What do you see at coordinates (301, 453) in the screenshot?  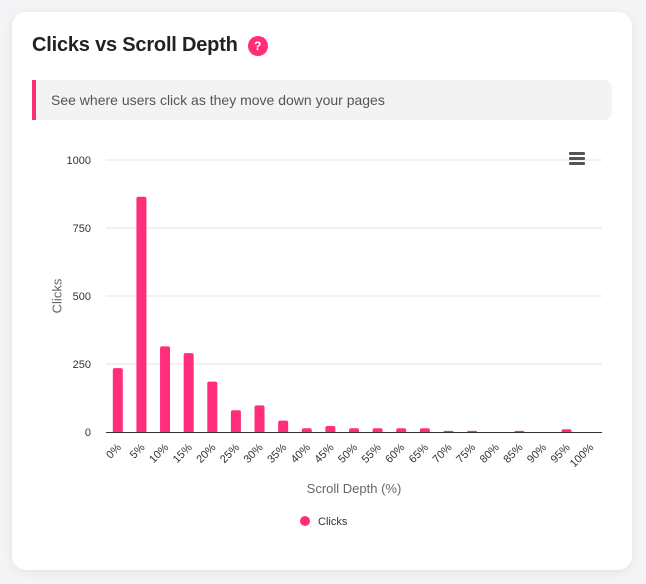 I see `x-tick-label: 40%` at bounding box center [301, 453].